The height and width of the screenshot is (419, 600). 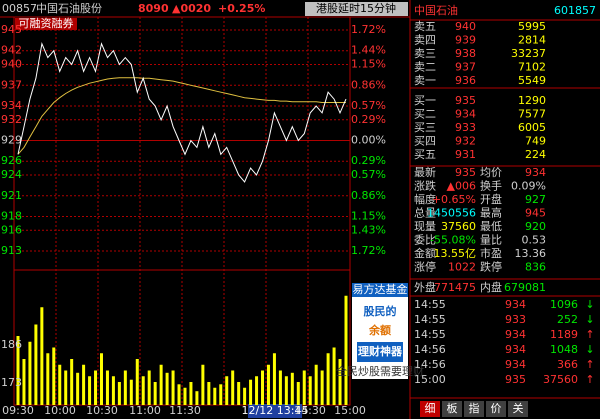 What do you see at coordinates (589, 364) in the screenshot?
I see `trade-arrow: ↑` at bounding box center [589, 364].